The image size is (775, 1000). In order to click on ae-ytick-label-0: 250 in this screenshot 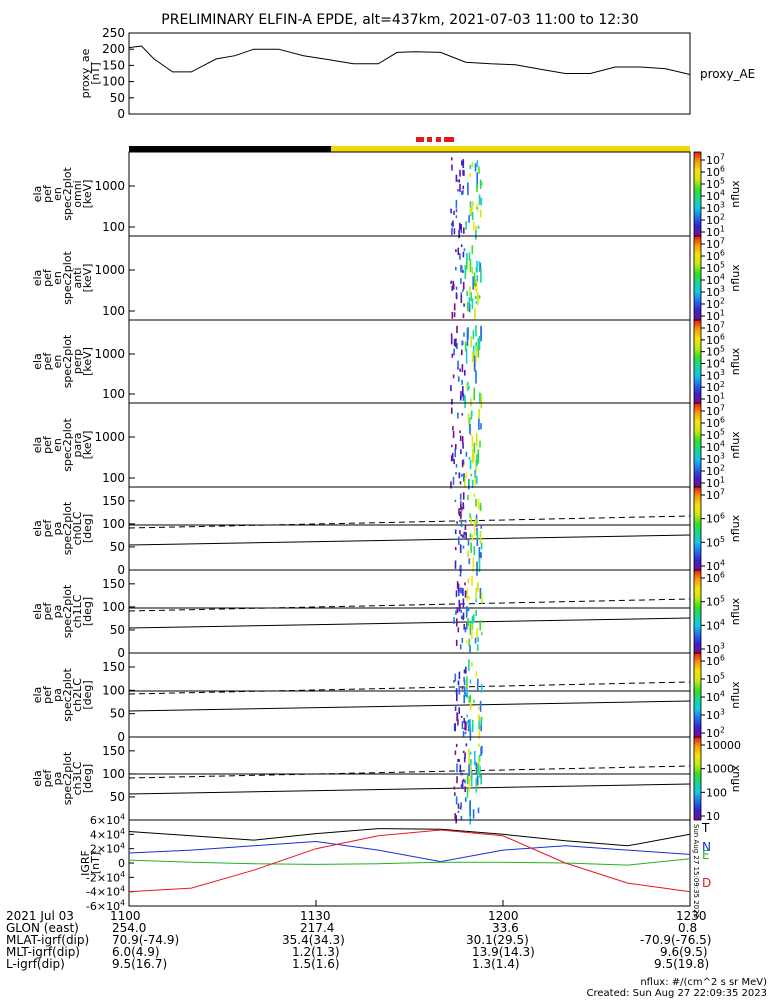, I will do `click(113, 33)`.